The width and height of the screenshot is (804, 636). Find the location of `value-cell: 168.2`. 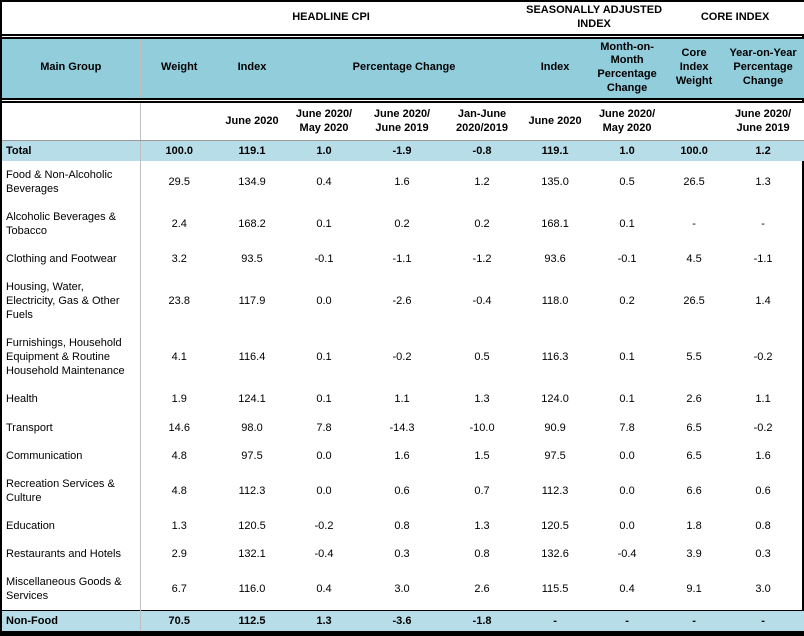

value-cell: 168.2 is located at coordinates (252, 223).